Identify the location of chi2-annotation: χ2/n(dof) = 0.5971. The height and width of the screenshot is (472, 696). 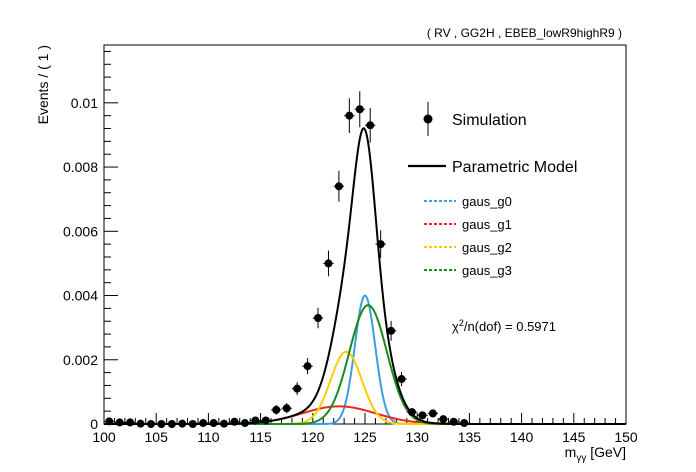
(504, 326).